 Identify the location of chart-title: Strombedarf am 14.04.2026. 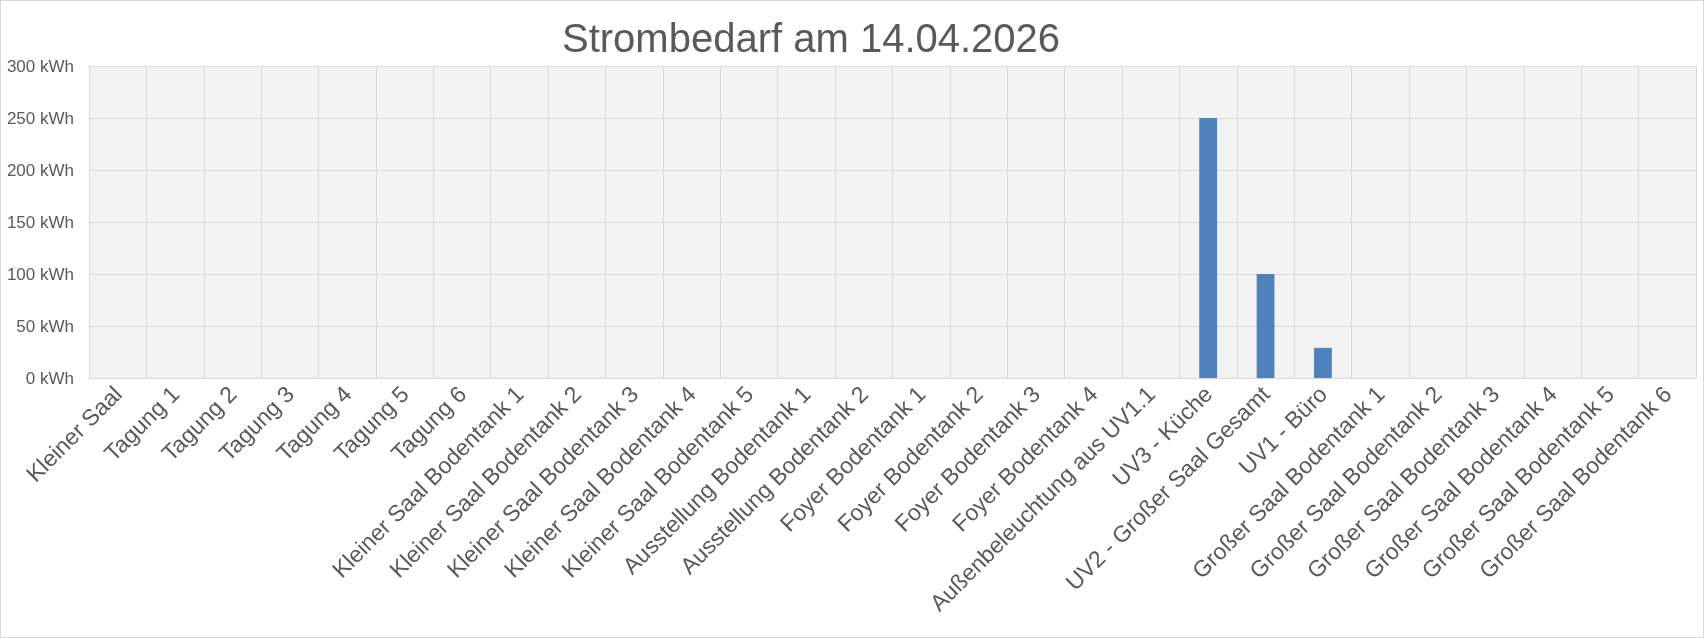
(811, 38).